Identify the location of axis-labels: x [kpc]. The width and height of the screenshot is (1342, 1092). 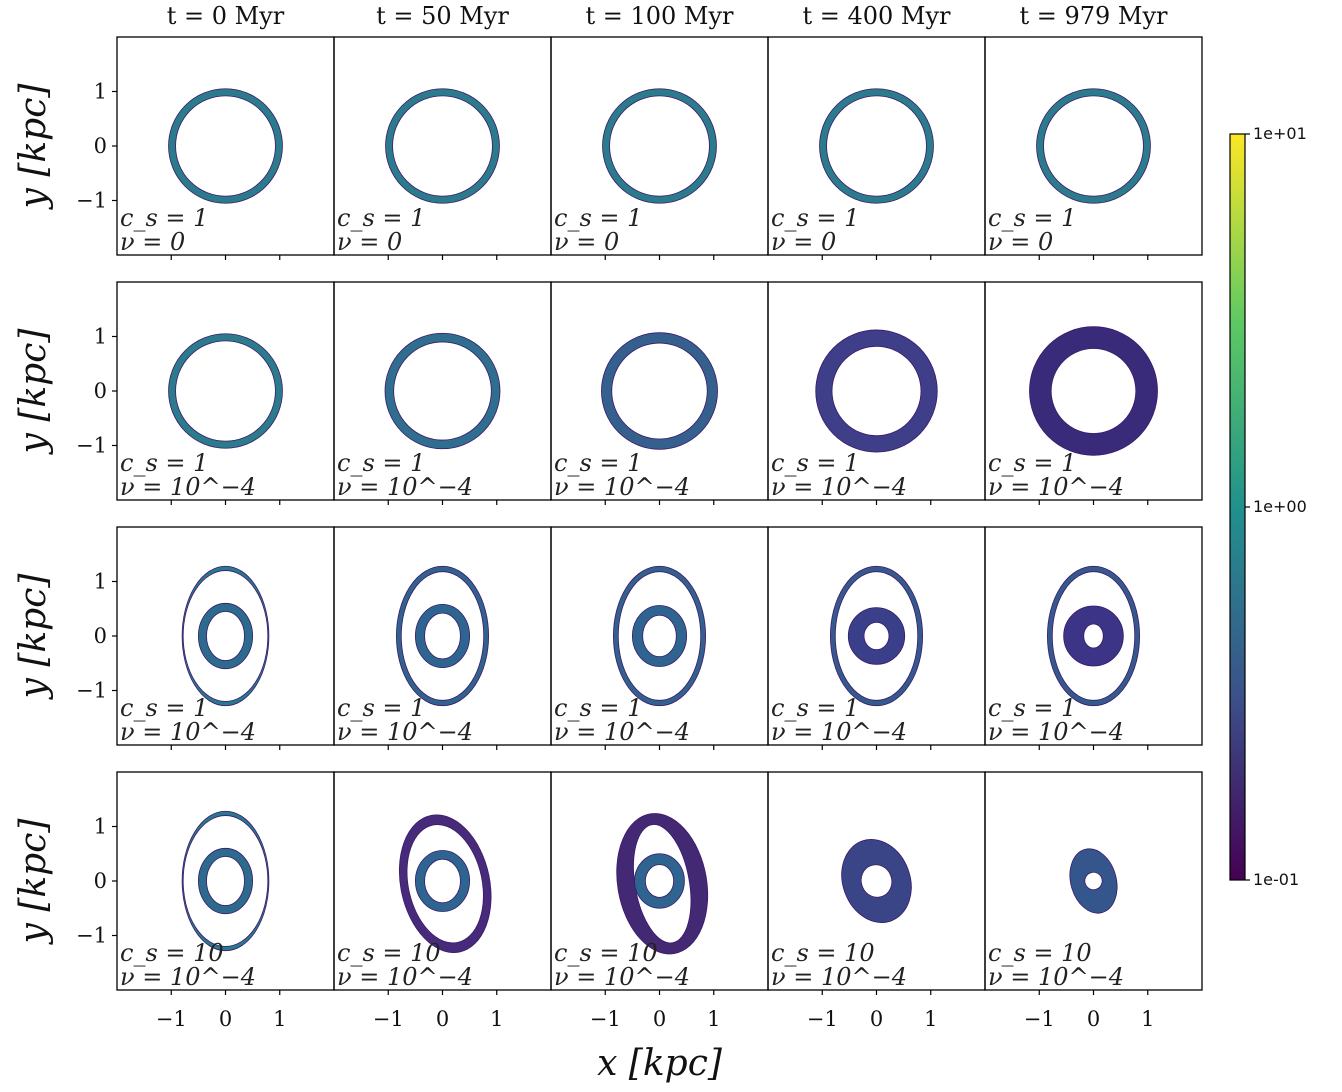
(660, 1063).